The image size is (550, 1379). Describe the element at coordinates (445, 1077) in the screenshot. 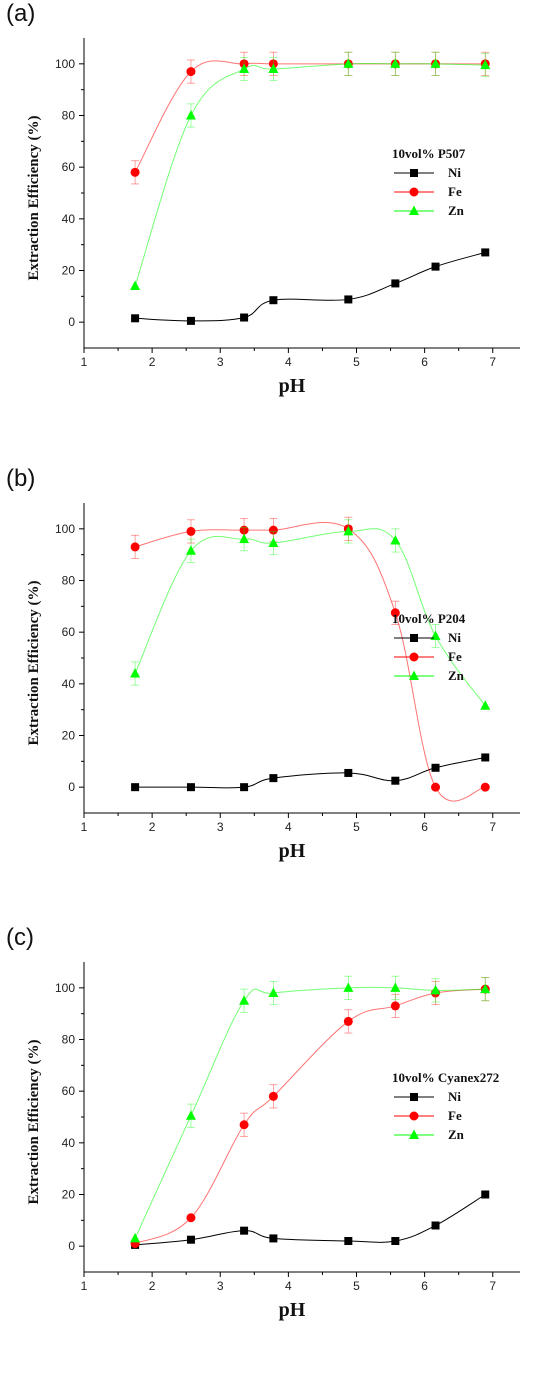

I see `legend-title: 10vol% Cyanex272` at that location.